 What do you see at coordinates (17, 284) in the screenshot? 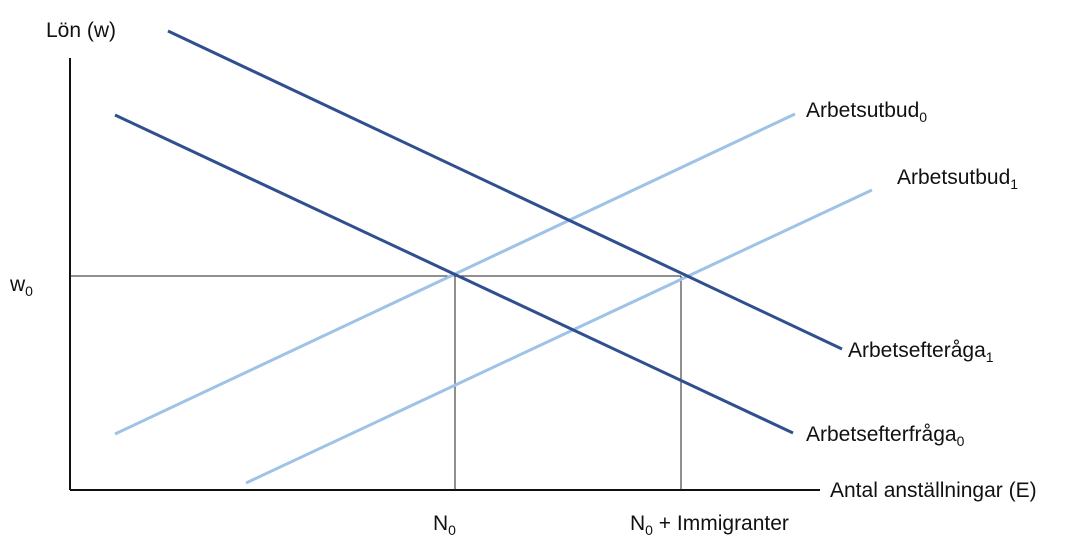
I see `wage-label-base: w` at bounding box center [17, 284].